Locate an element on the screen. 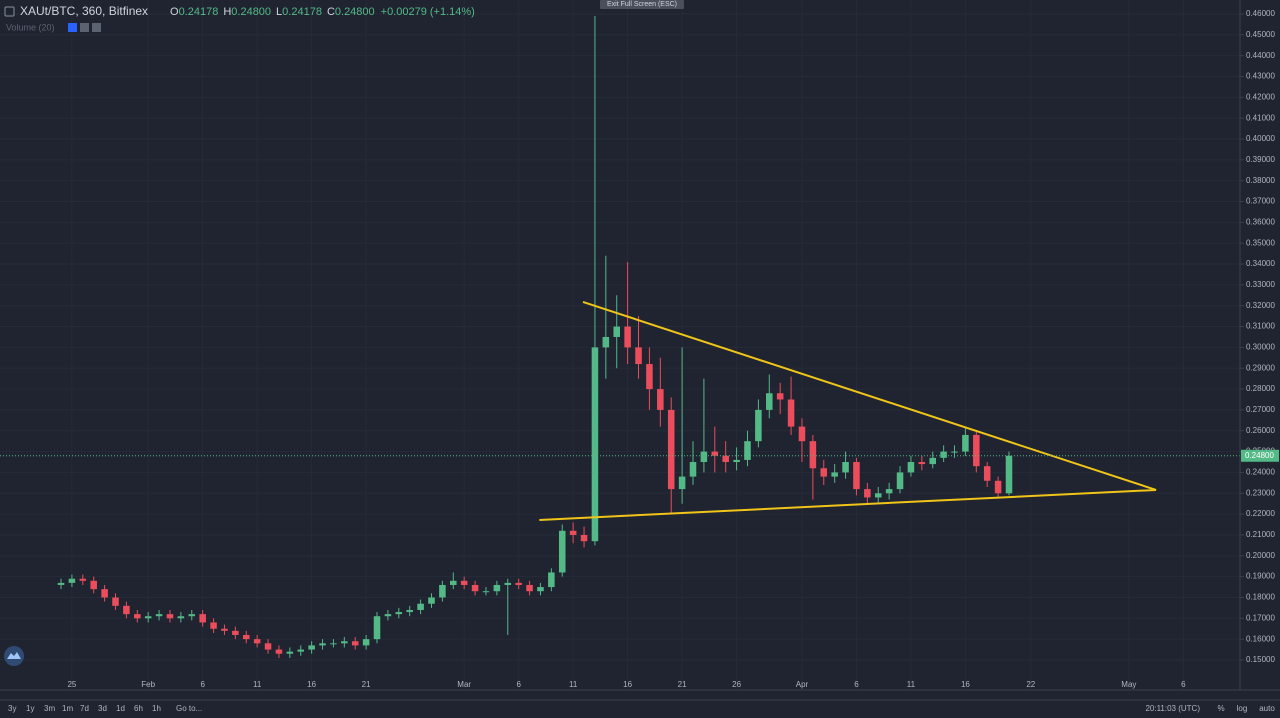 Image resolution: width=1280 pixels, height=718 pixels. range-button: 3m is located at coordinates (49, 708).